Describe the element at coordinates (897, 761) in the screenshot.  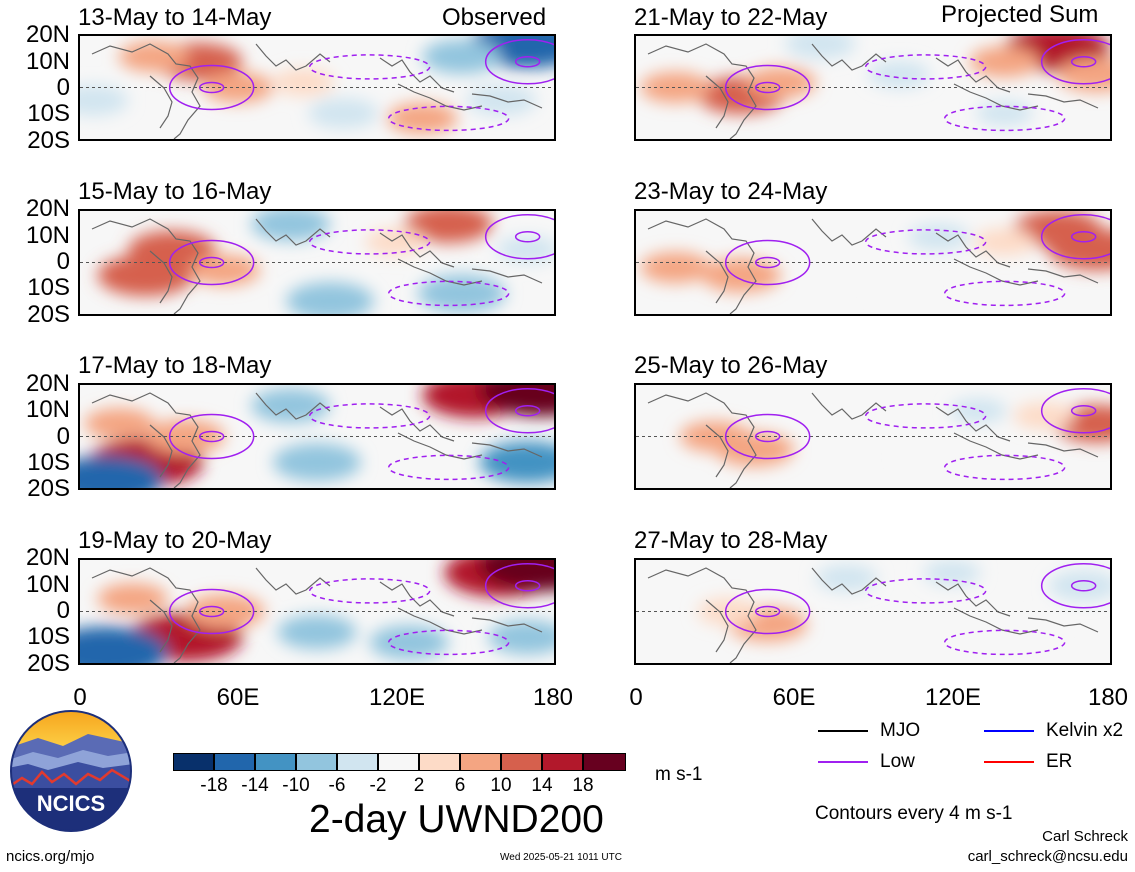
I see `low-legend-label: Low` at that location.